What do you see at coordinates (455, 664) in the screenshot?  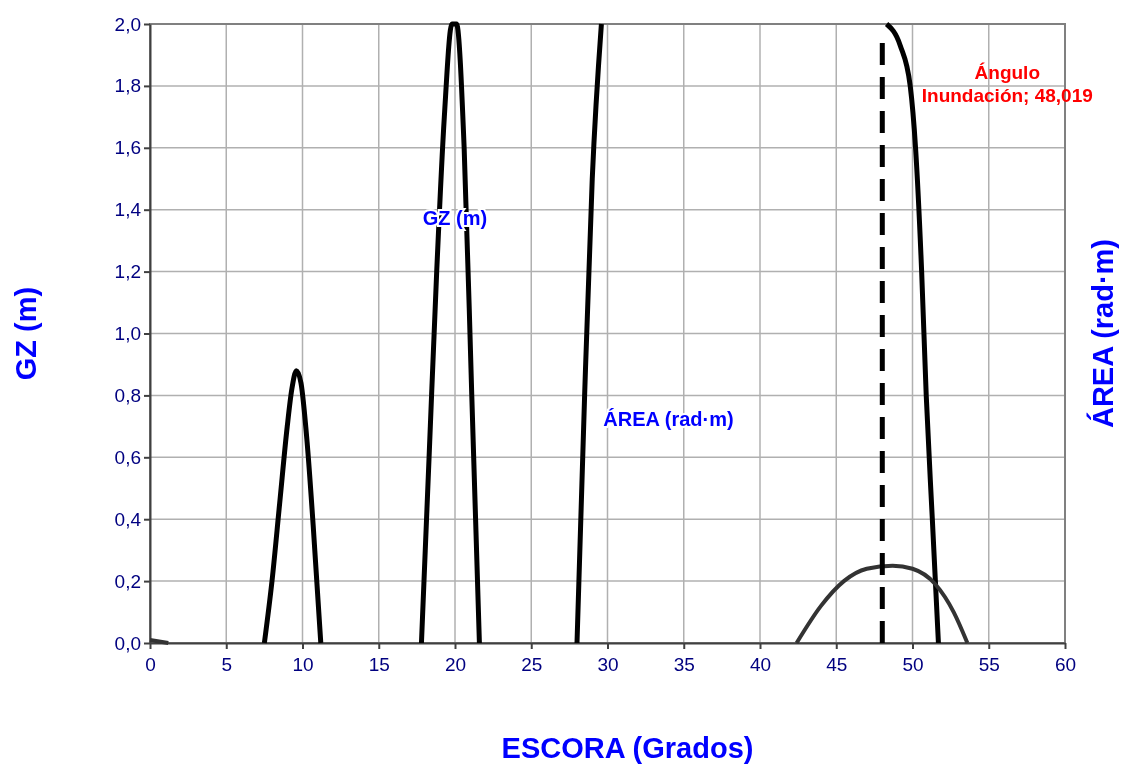 I see `x-tick-label: 20` at bounding box center [455, 664].